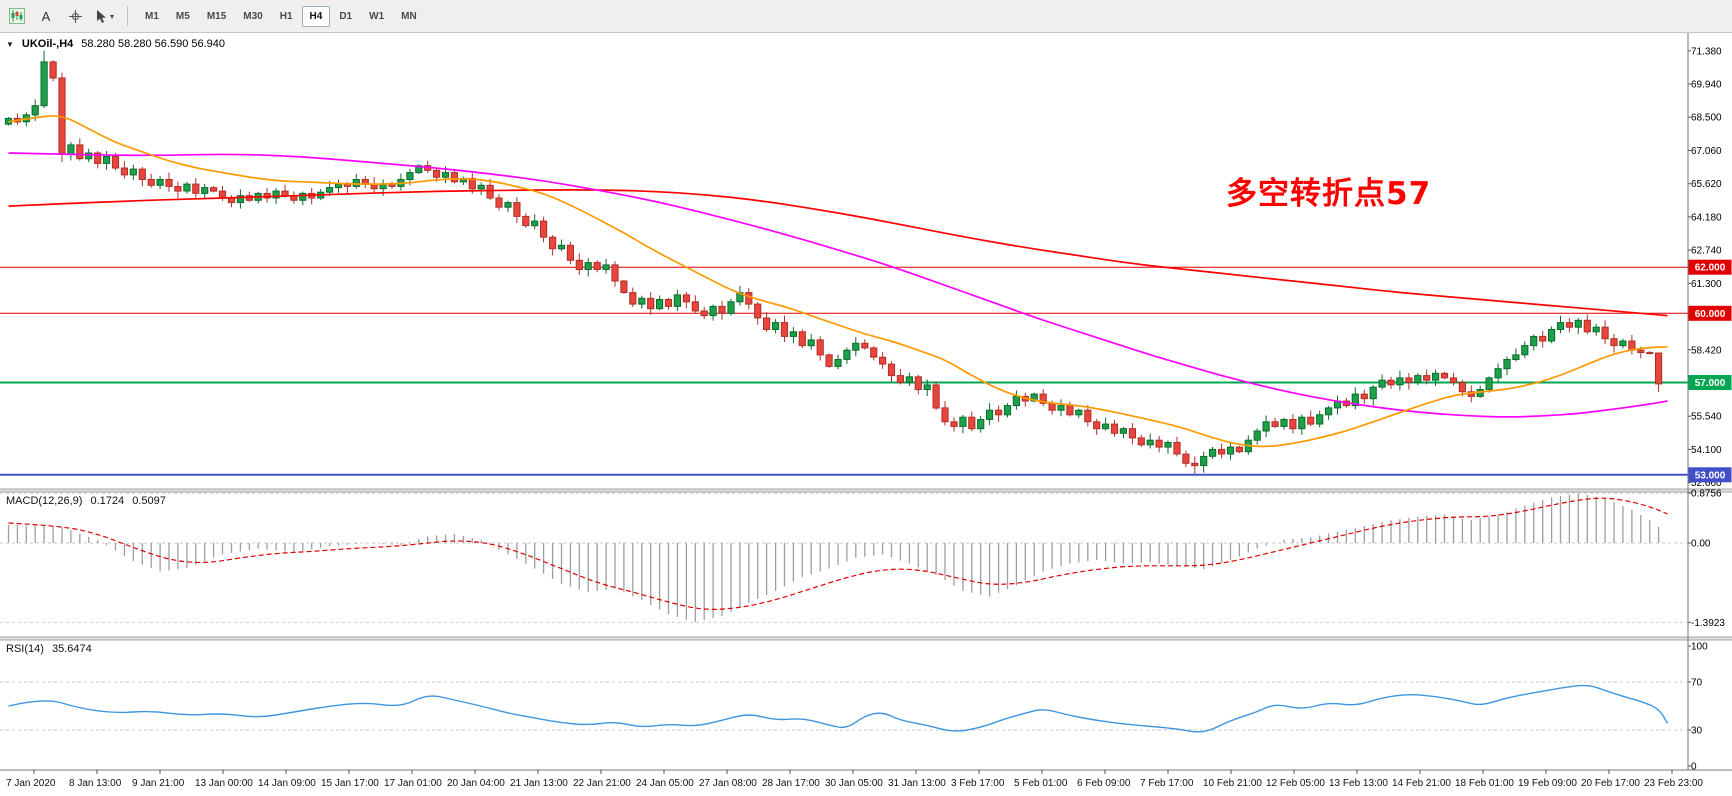 The height and width of the screenshot is (796, 1732). I want to click on price-badge-label: 62.000, so click(1710, 268).